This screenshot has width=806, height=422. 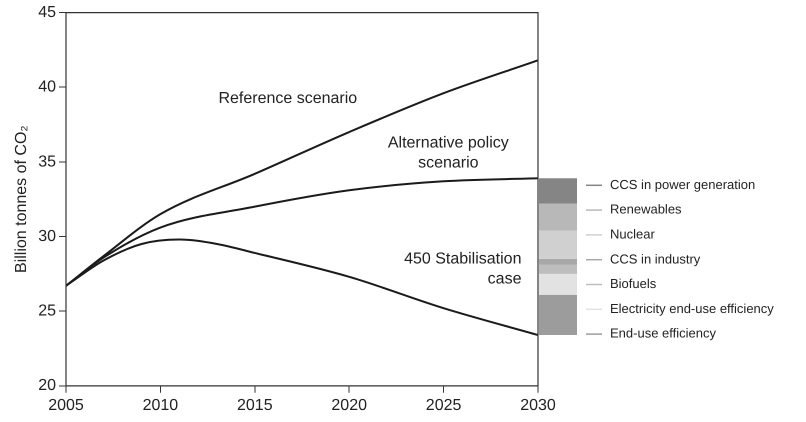 What do you see at coordinates (683, 184) in the screenshot?
I see `legend-label: CCS in power generation` at bounding box center [683, 184].